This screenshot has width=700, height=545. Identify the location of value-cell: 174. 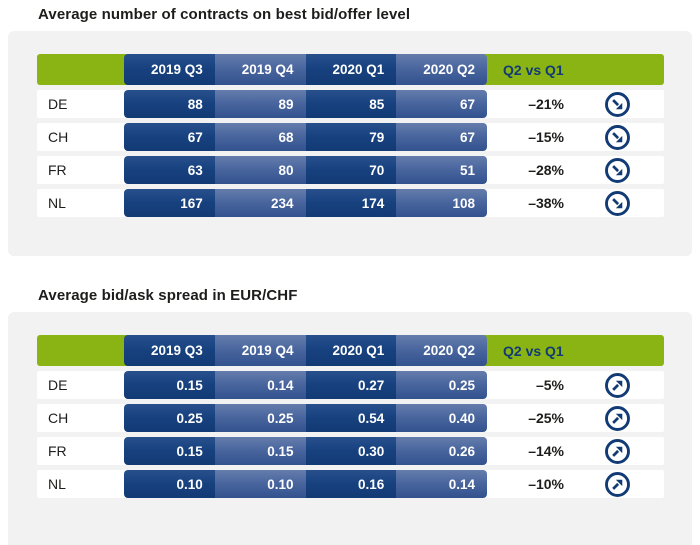
(351, 203).